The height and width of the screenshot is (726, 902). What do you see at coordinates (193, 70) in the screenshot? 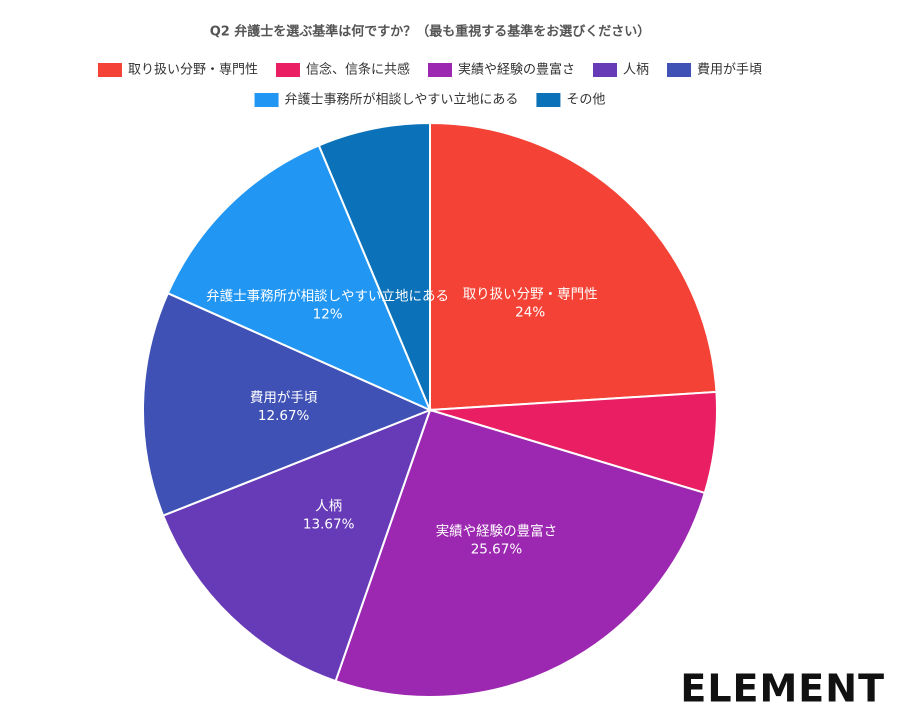
I see `legend-label: 取り扱い分野・専門性` at bounding box center [193, 70].